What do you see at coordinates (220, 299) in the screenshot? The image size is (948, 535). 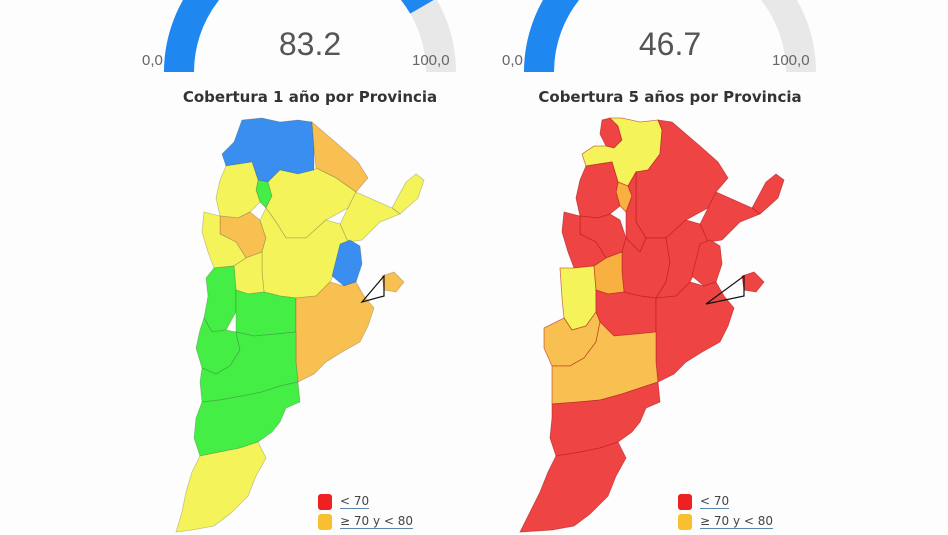 I see `province-mendoza` at bounding box center [220, 299].